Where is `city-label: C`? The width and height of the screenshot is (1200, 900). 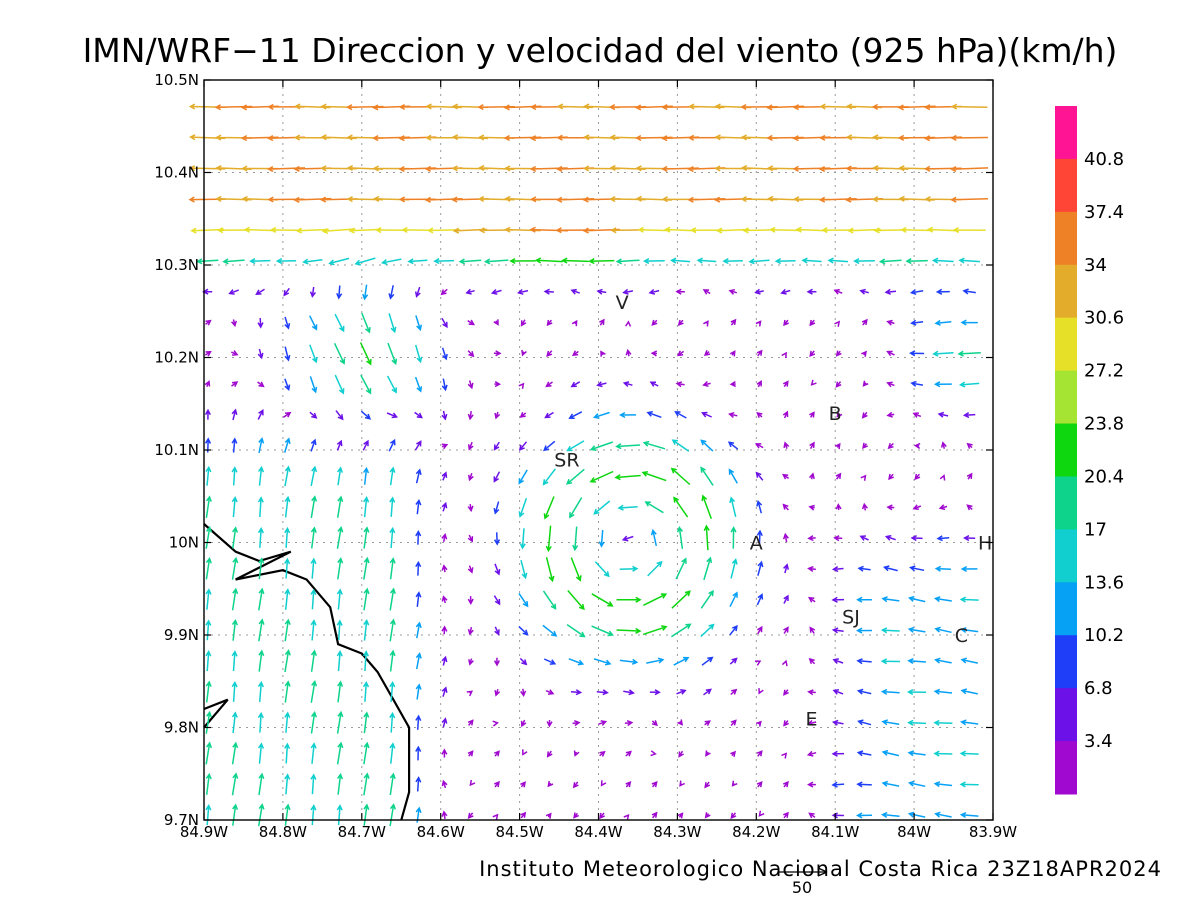
city-label: C is located at coordinates (961, 636).